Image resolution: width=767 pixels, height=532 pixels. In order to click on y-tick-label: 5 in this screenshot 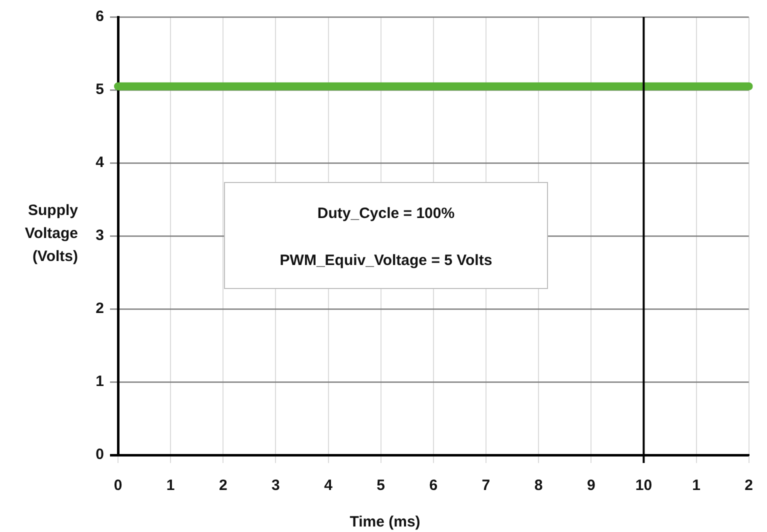, I will do `click(100, 89)`.